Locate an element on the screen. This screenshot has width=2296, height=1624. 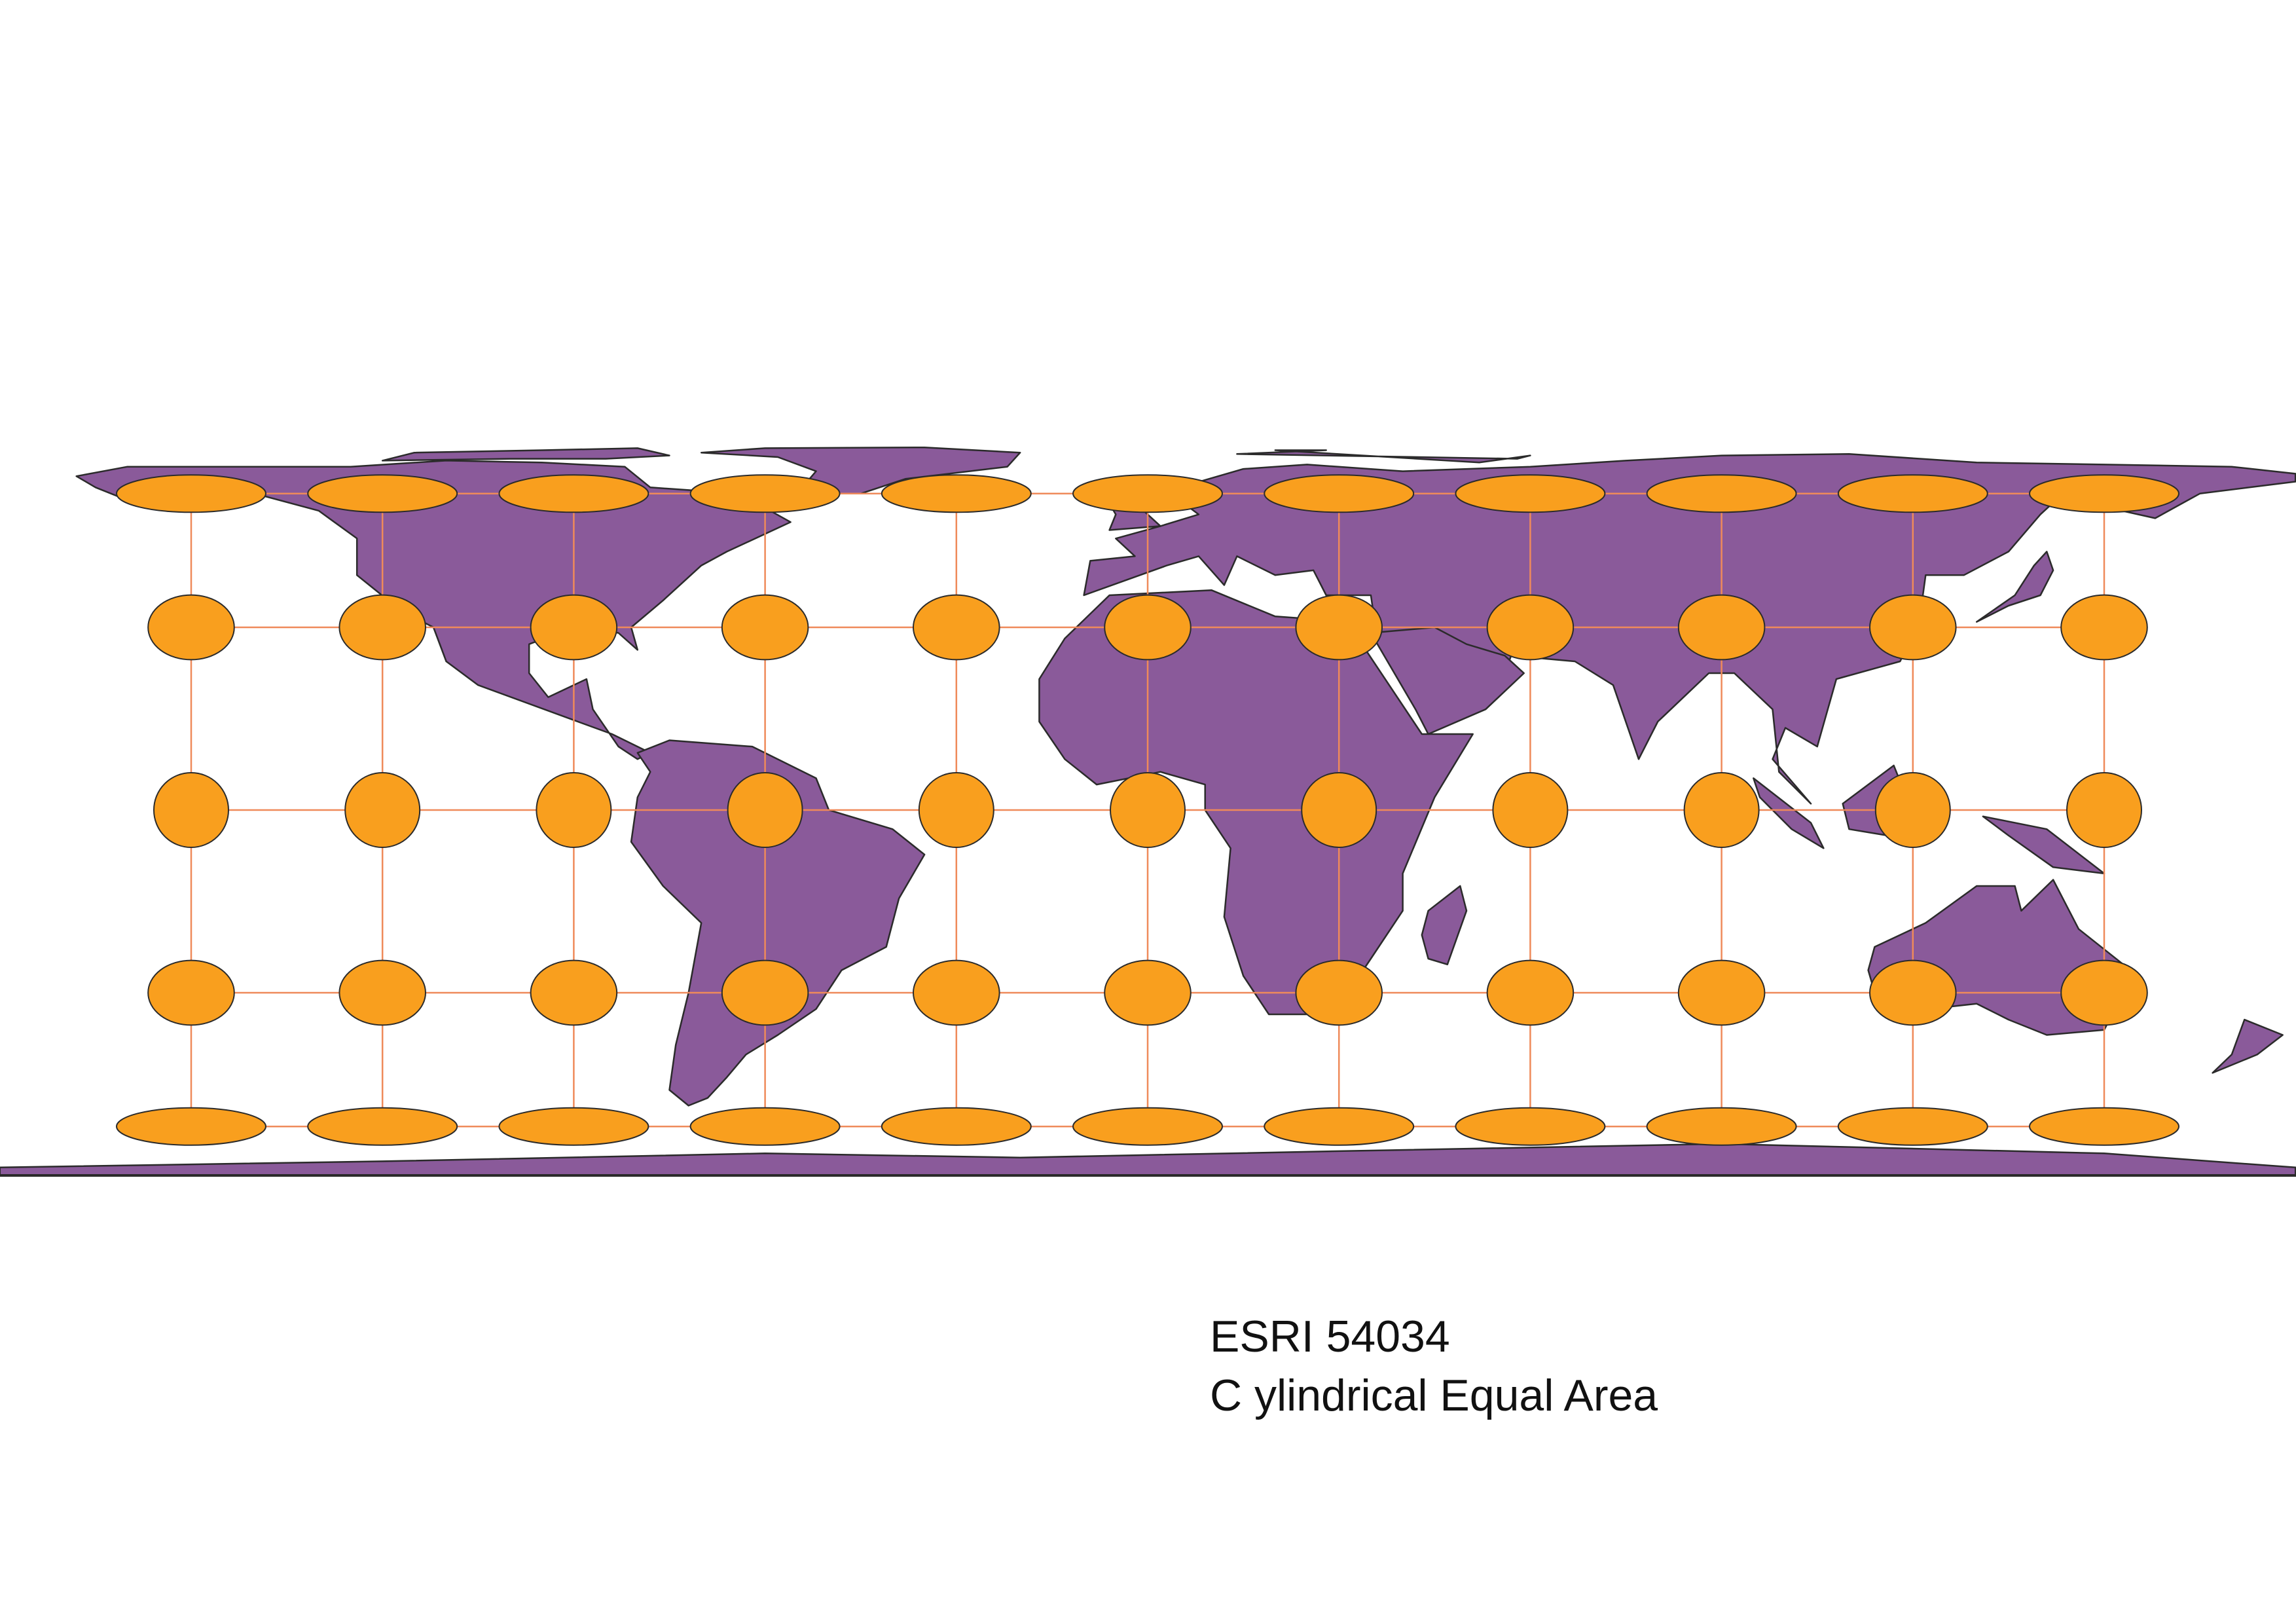
landmass-svalbard-novaya is located at coordinates (1383, 456).